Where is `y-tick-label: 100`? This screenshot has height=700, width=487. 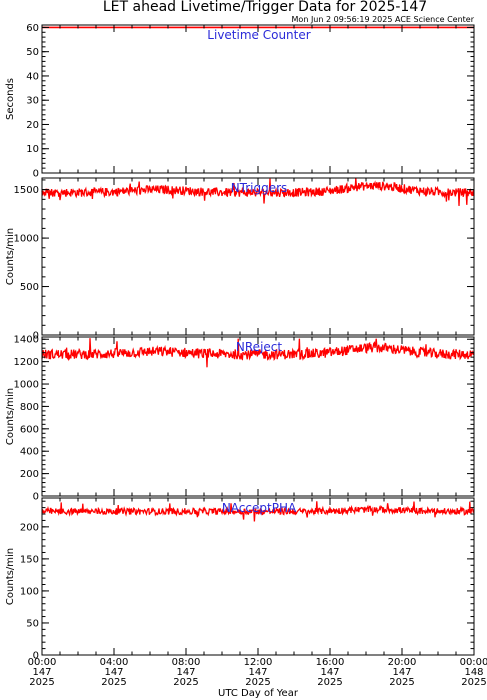 y-tick-label: 100 is located at coordinates (29, 591).